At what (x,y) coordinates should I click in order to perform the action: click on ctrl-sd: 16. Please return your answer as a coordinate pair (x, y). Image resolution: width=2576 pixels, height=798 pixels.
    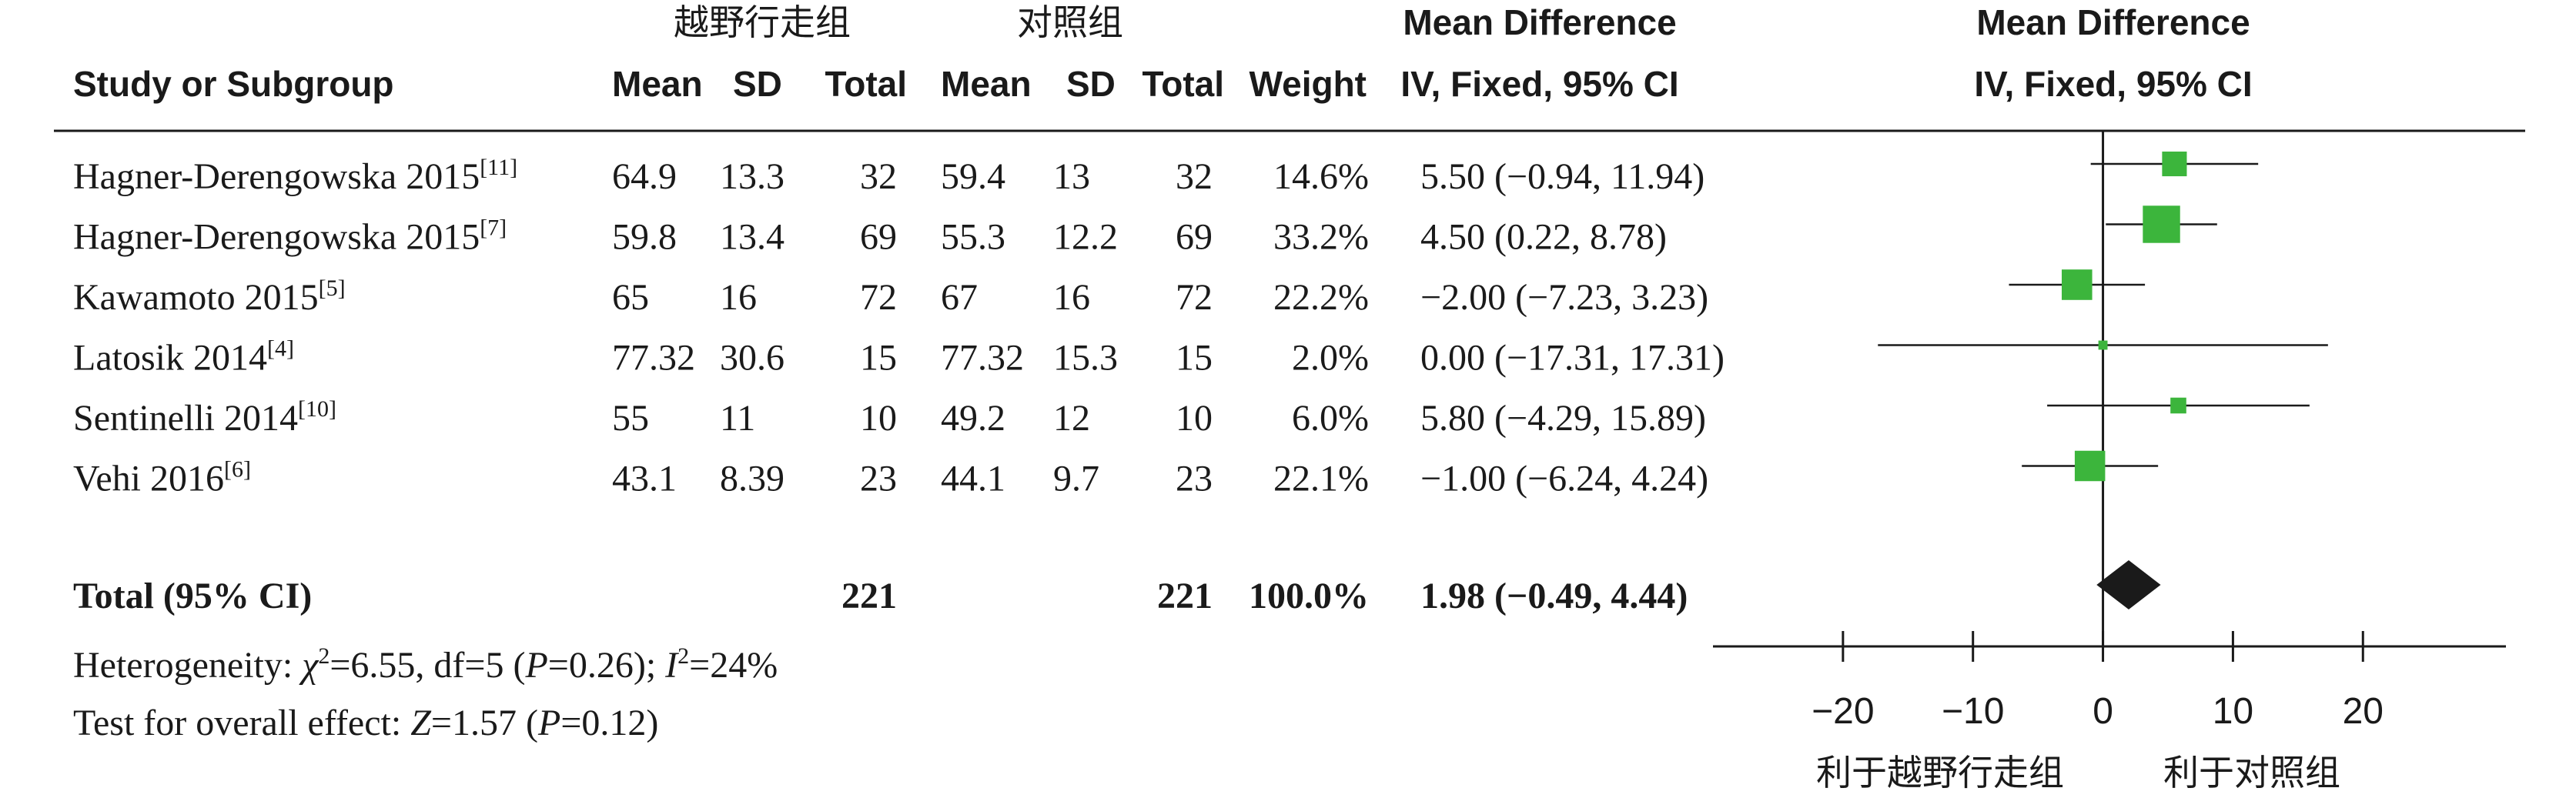
    Looking at the image, I should click on (1072, 297).